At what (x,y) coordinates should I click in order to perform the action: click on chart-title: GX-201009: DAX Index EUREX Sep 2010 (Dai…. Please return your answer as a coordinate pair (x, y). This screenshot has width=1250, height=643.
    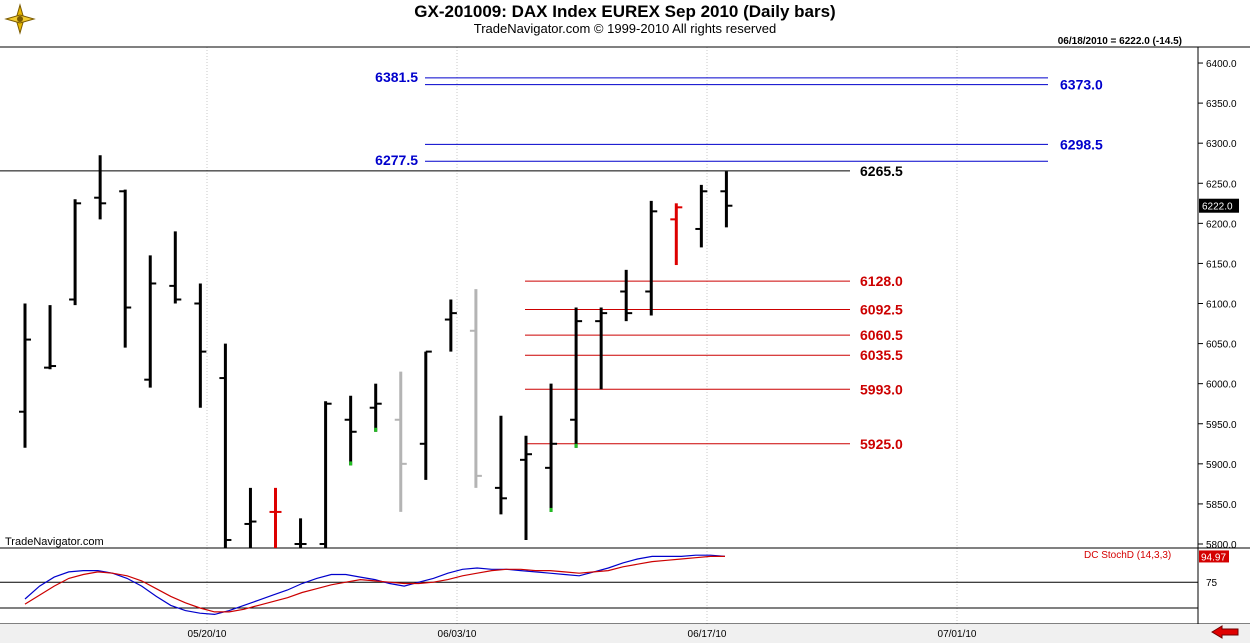
    Looking at the image, I should click on (625, 11).